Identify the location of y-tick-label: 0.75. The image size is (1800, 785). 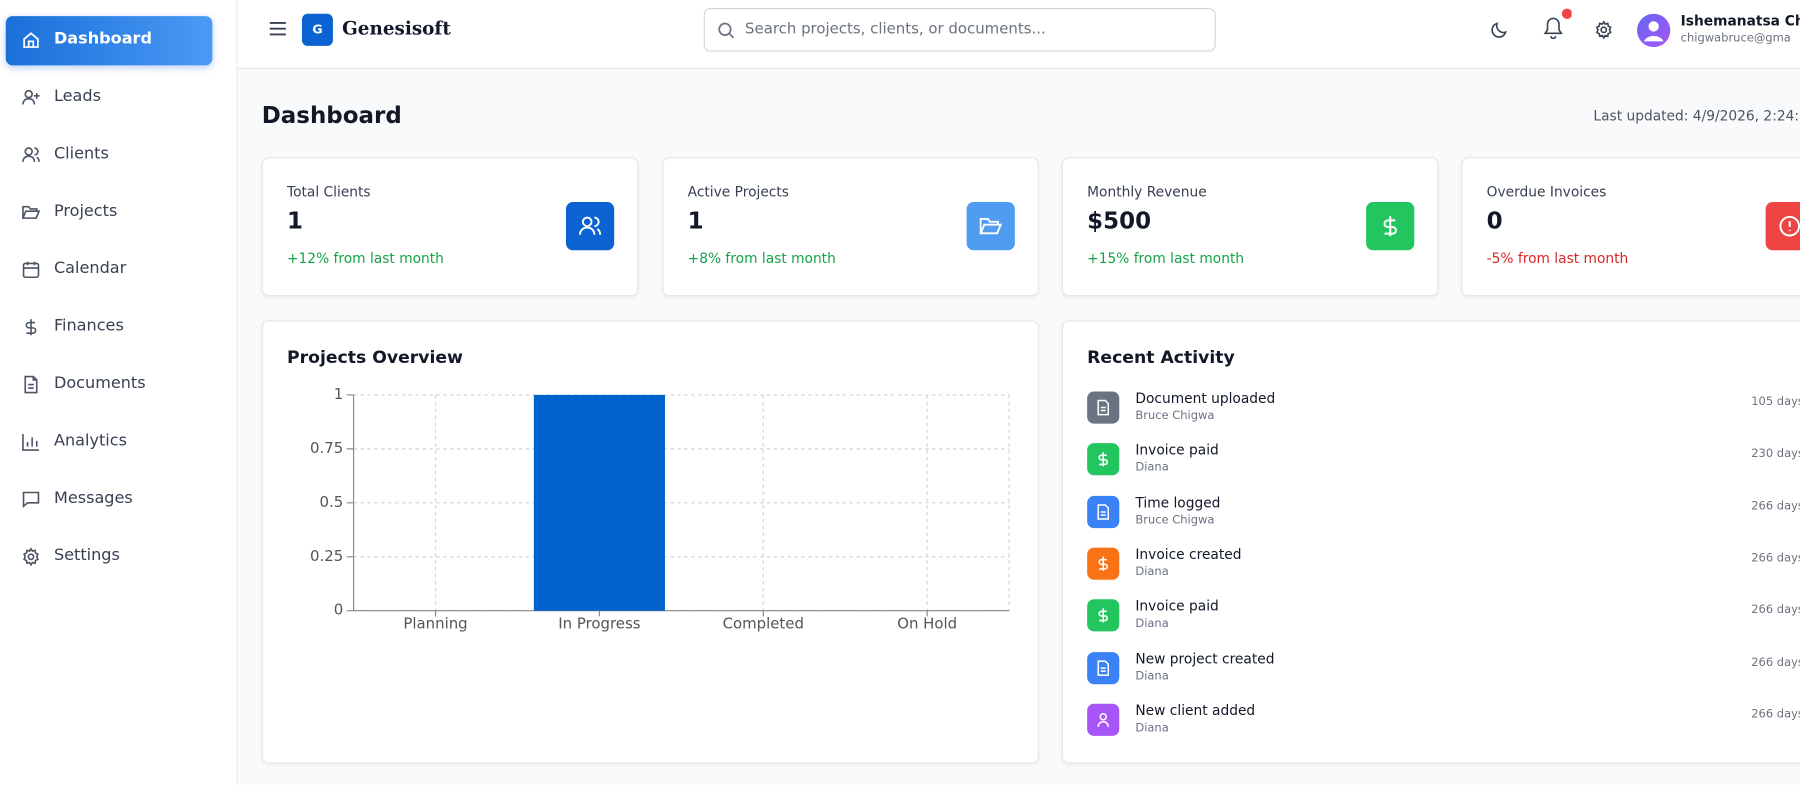
(326, 448).